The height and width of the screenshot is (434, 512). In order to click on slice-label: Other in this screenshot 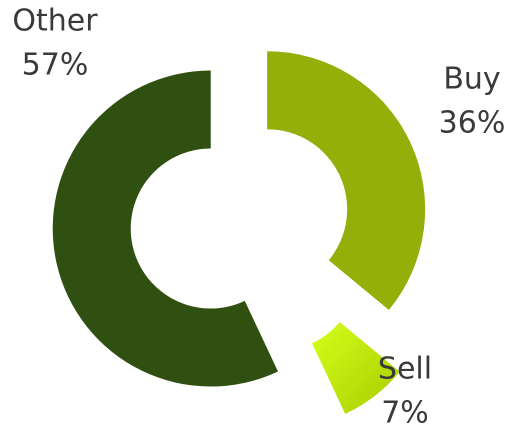, I will do `click(55, 21)`.